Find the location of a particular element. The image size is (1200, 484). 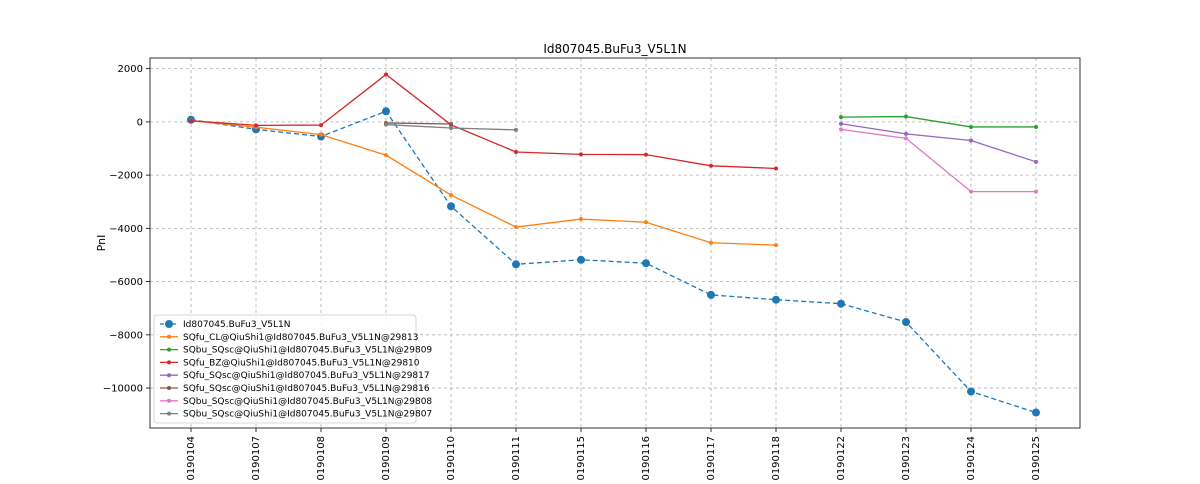

x-tick-label: 20190109 is located at coordinates (386, 458).